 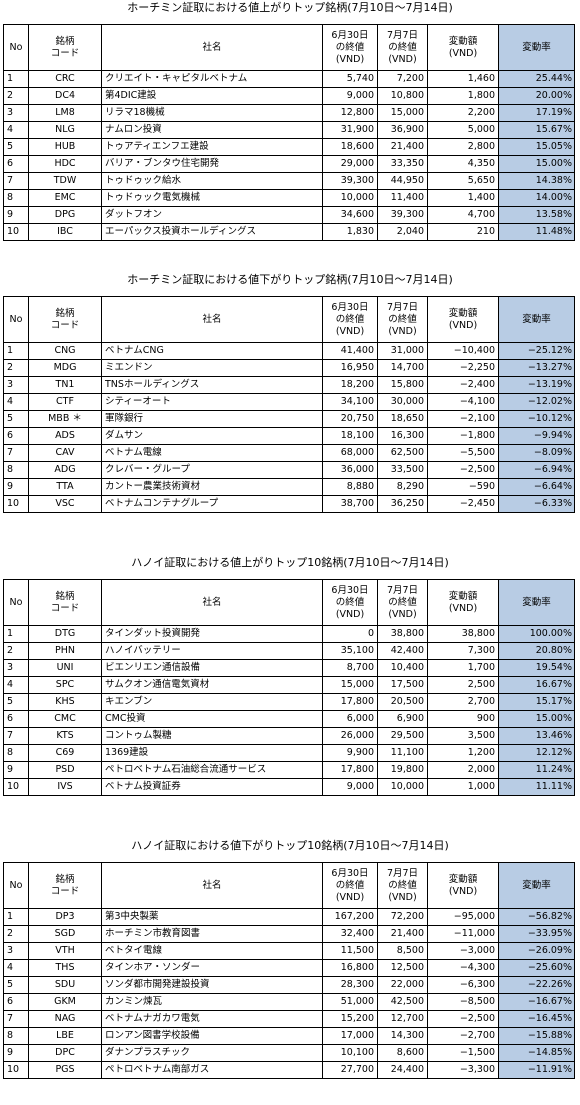 I want to click on change-rate: −16.45%, so click(x=536, y=1019).